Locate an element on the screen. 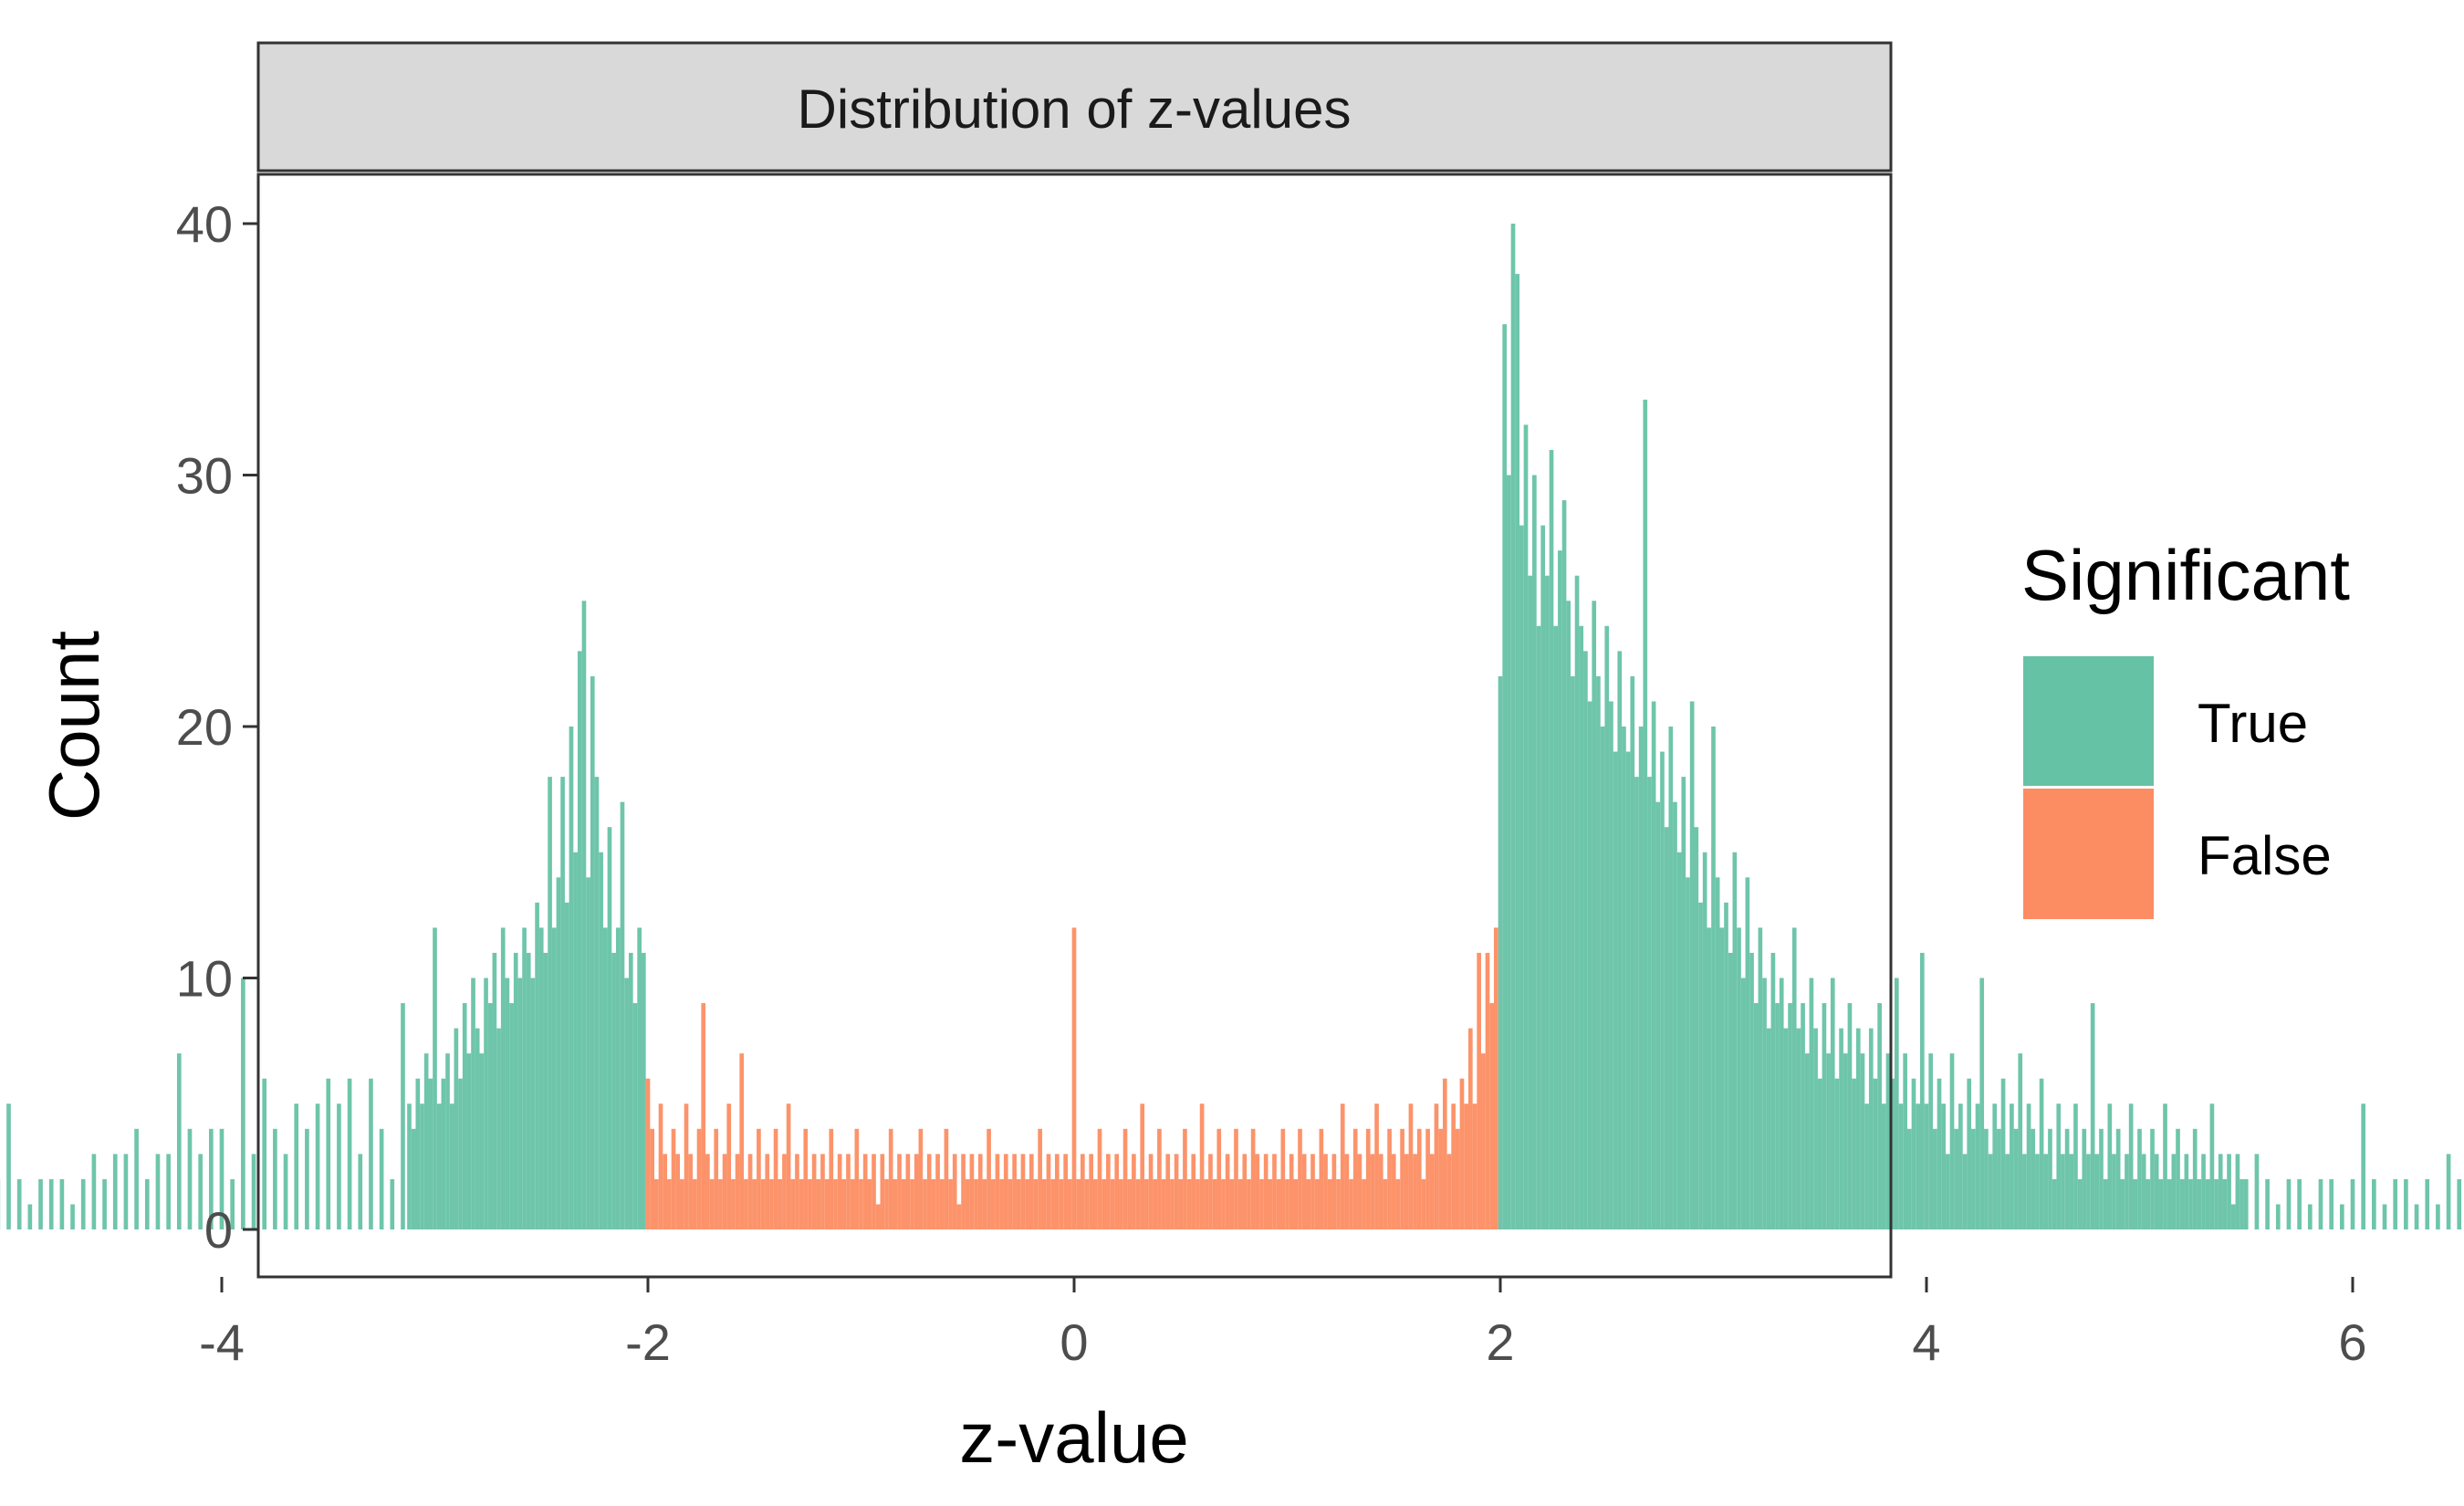 Image resolution: width=2464 pixels, height=1506 pixels. facet-strip-title: Distribution of z-values is located at coordinates (1075, 109).